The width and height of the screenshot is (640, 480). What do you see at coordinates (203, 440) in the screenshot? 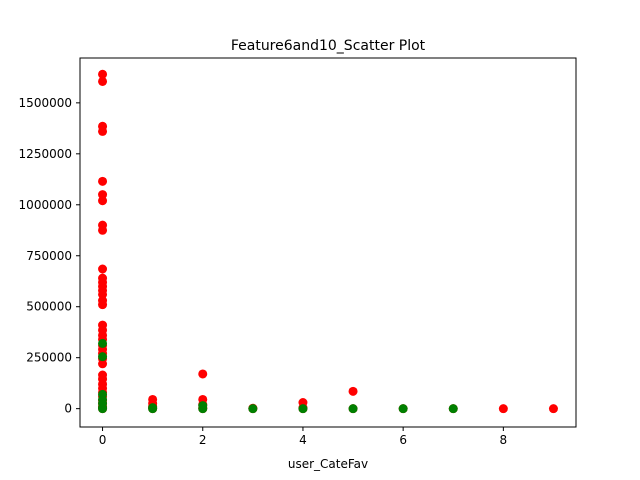
I see `x-tick-label: 2` at bounding box center [203, 440].